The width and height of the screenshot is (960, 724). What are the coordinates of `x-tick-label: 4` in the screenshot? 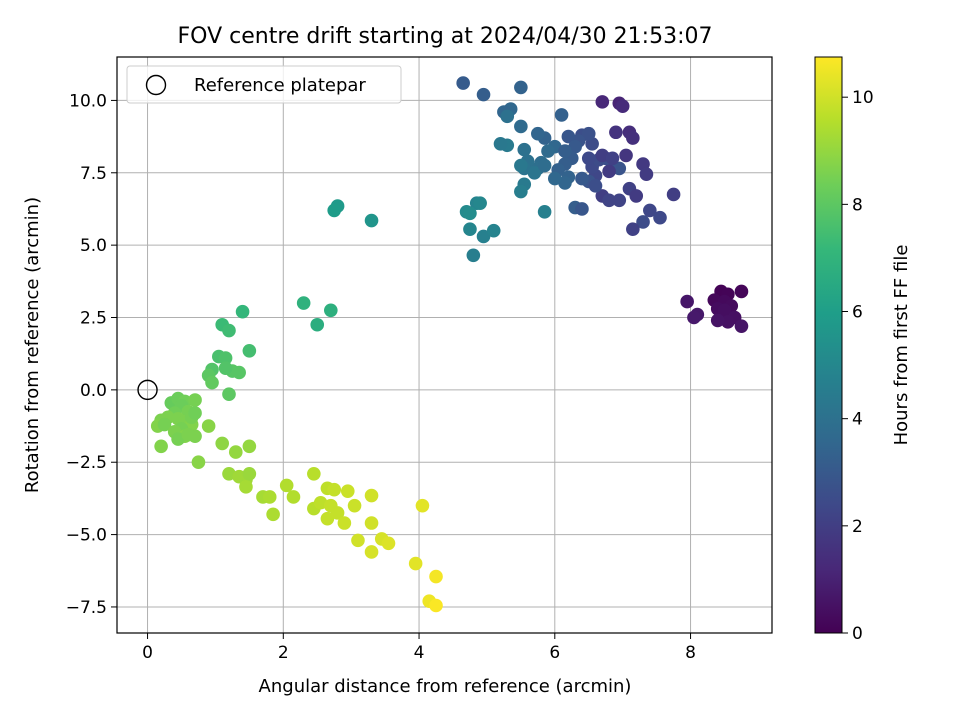 It's located at (419, 653).